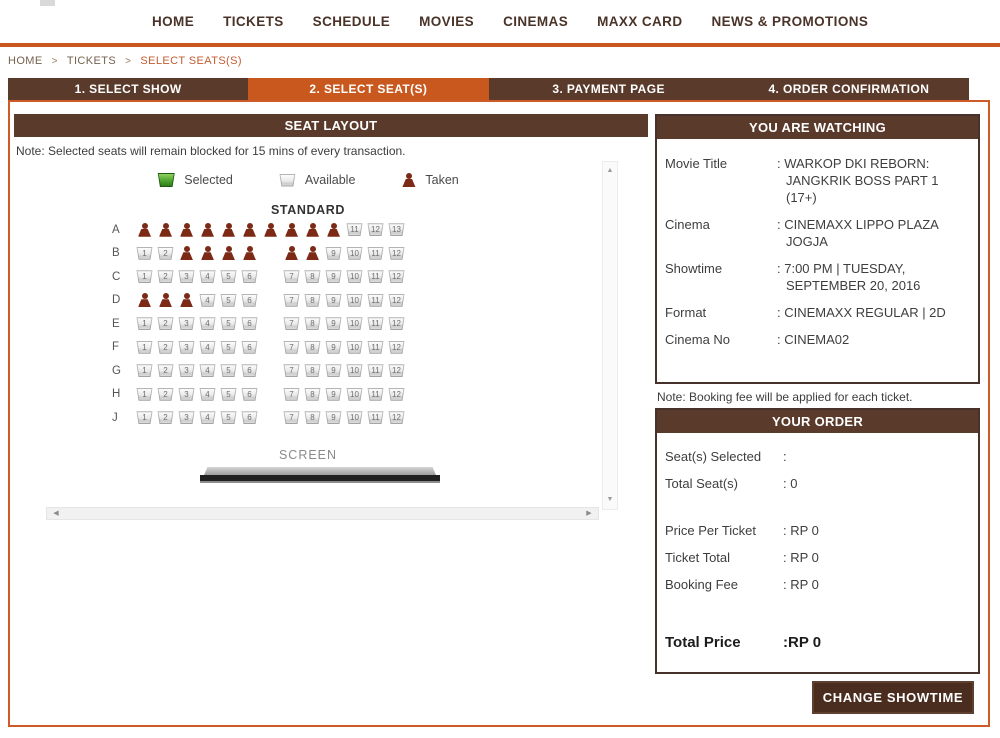  What do you see at coordinates (396, 277) in the screenshot?
I see `seat-C12: 12` at bounding box center [396, 277].